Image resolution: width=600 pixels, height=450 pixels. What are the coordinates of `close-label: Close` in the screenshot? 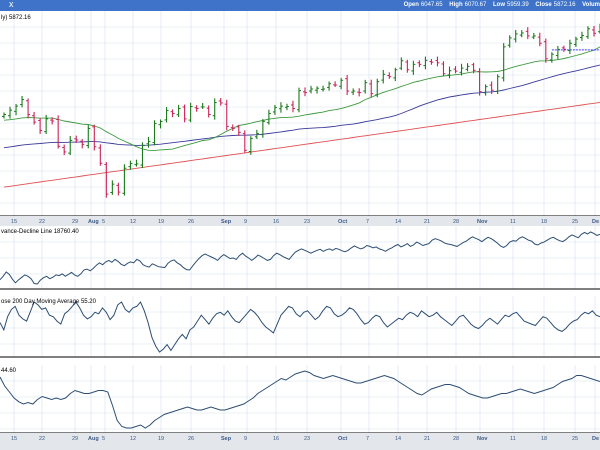 It's located at (543, 5).